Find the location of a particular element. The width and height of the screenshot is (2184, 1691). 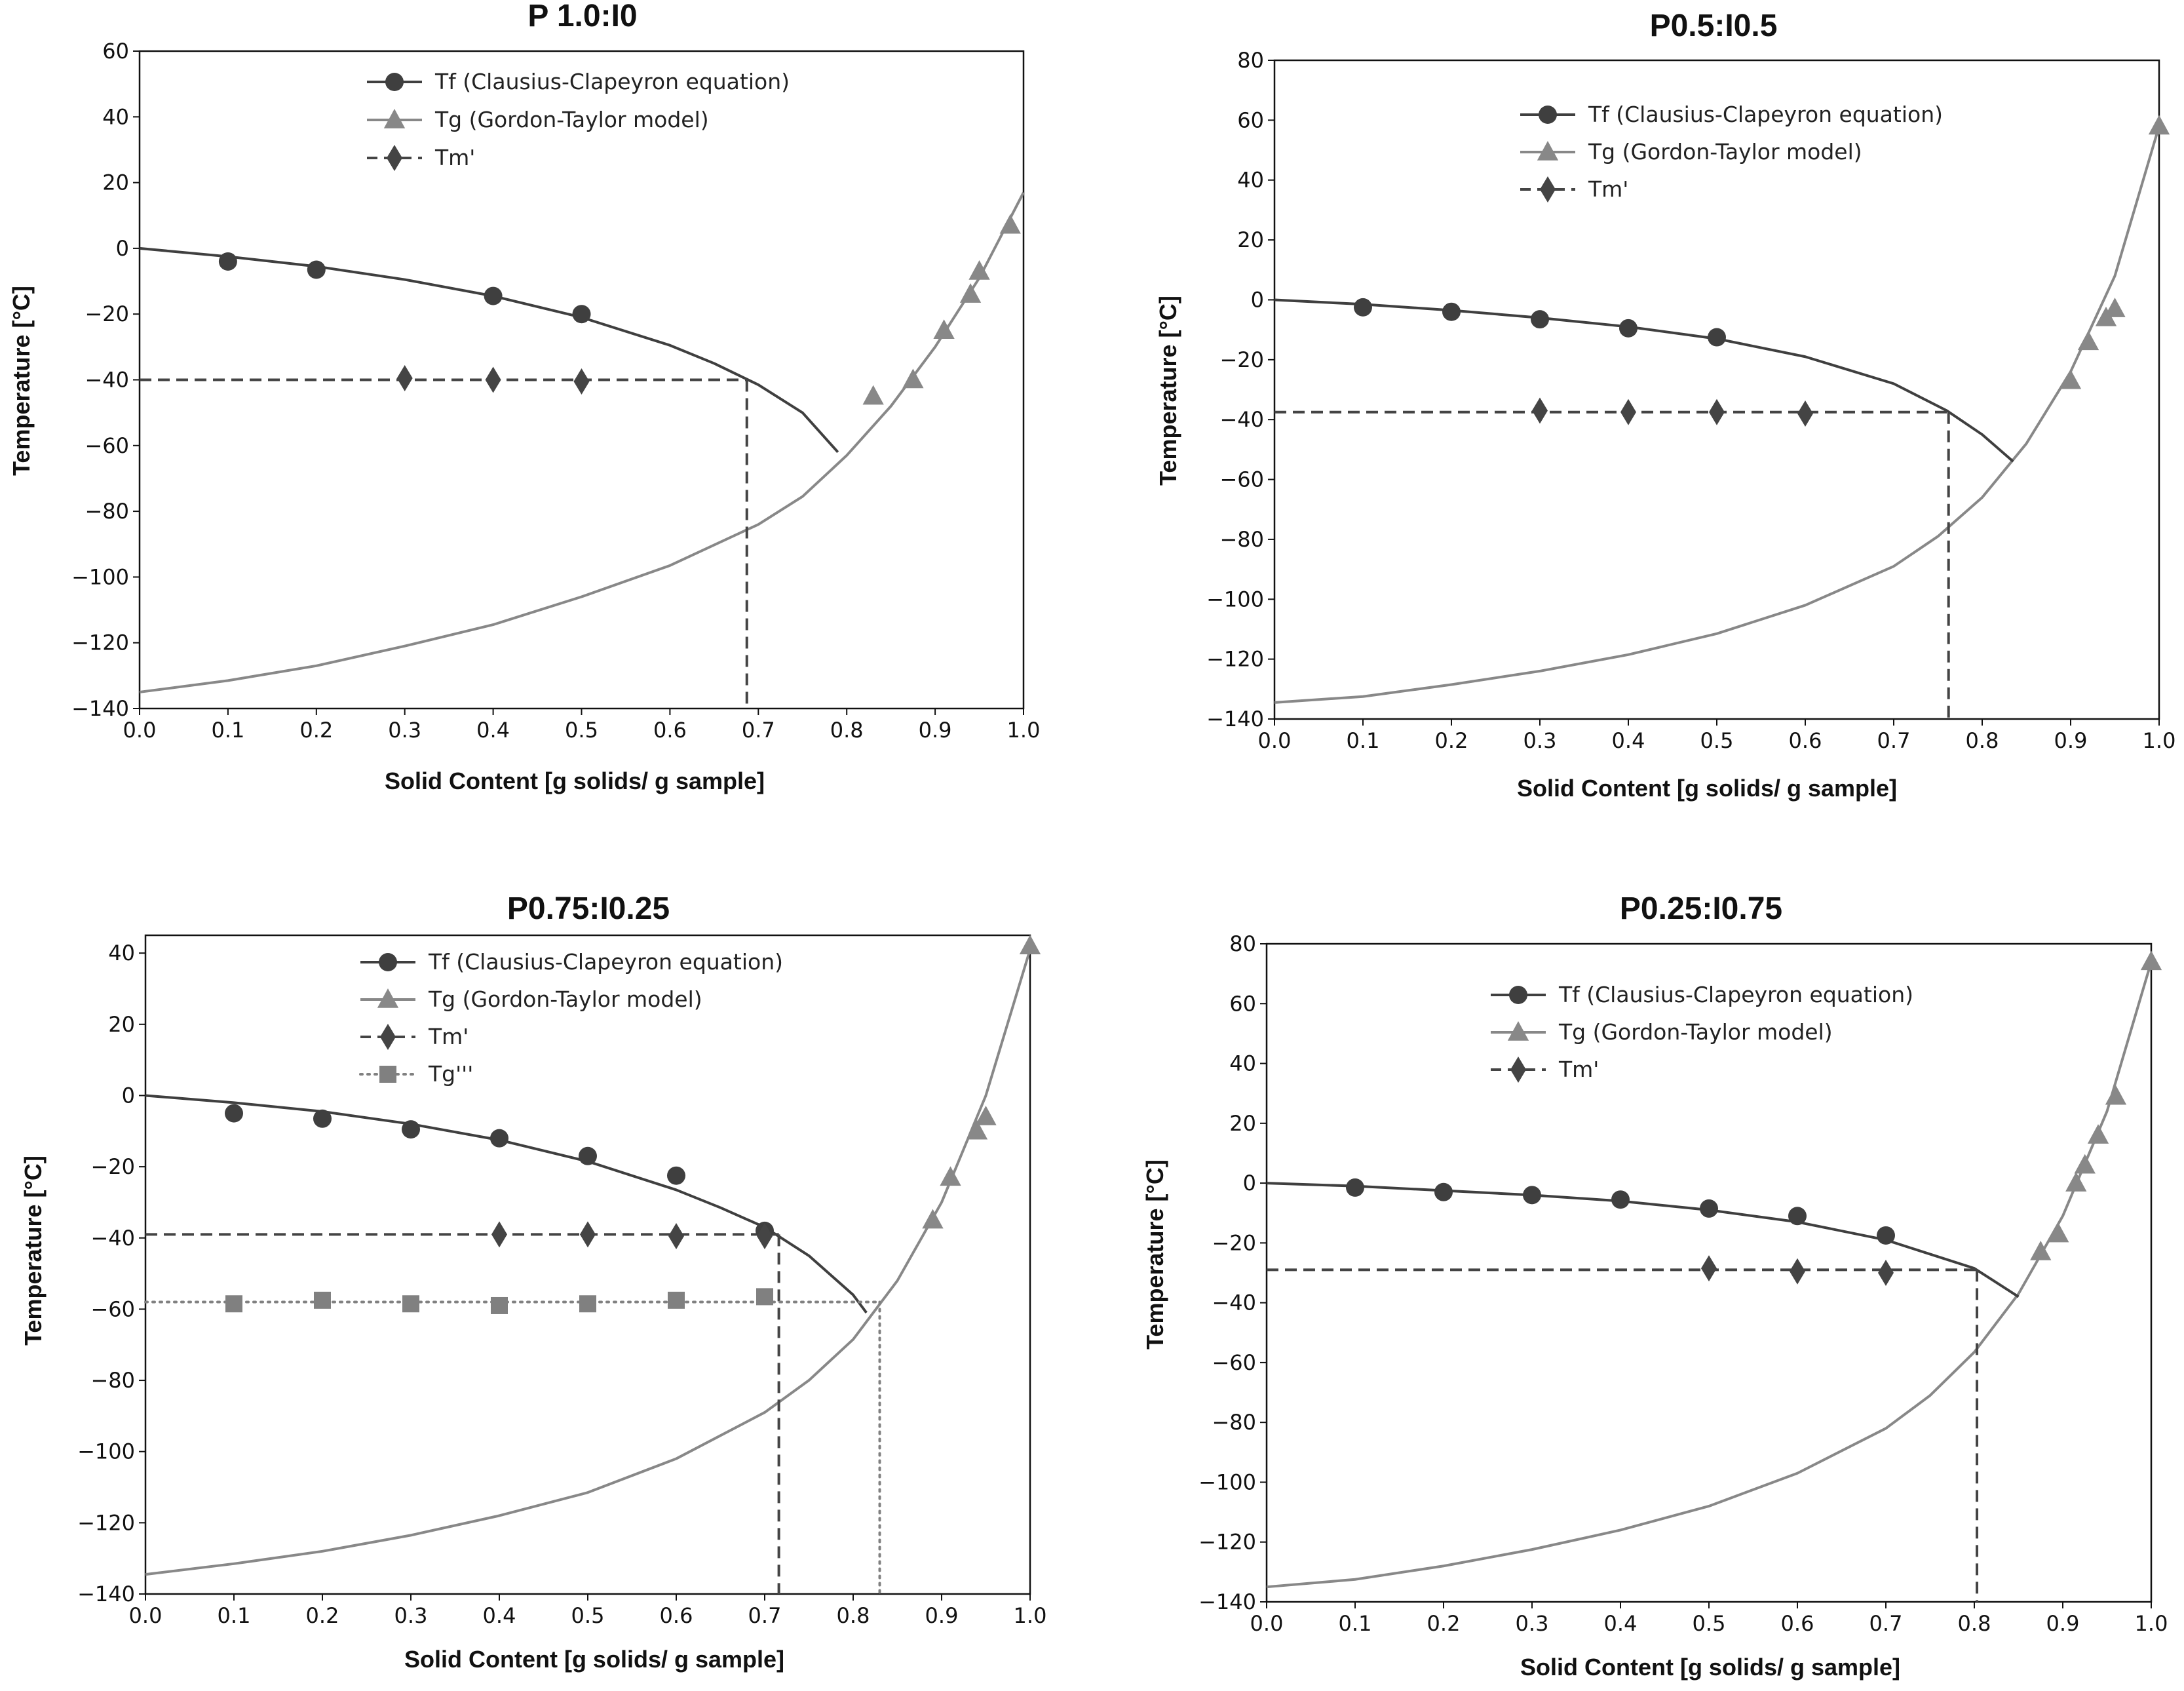

chart-title: P0.25:I0.75 is located at coordinates (1701, 908).